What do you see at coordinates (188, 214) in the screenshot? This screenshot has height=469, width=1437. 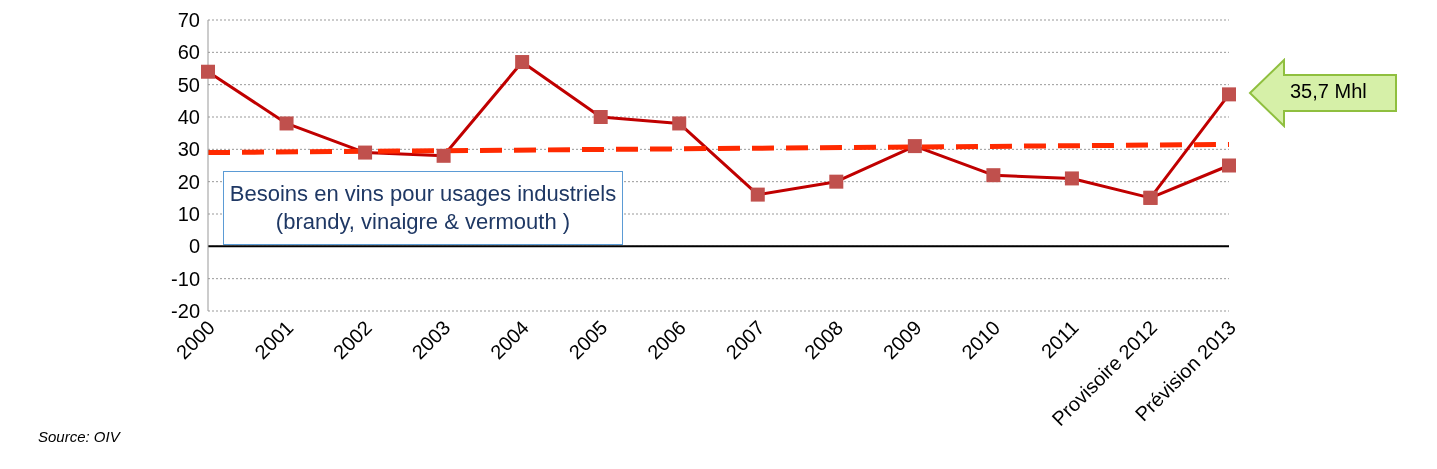 I see `y-tick-label: 10` at bounding box center [188, 214].